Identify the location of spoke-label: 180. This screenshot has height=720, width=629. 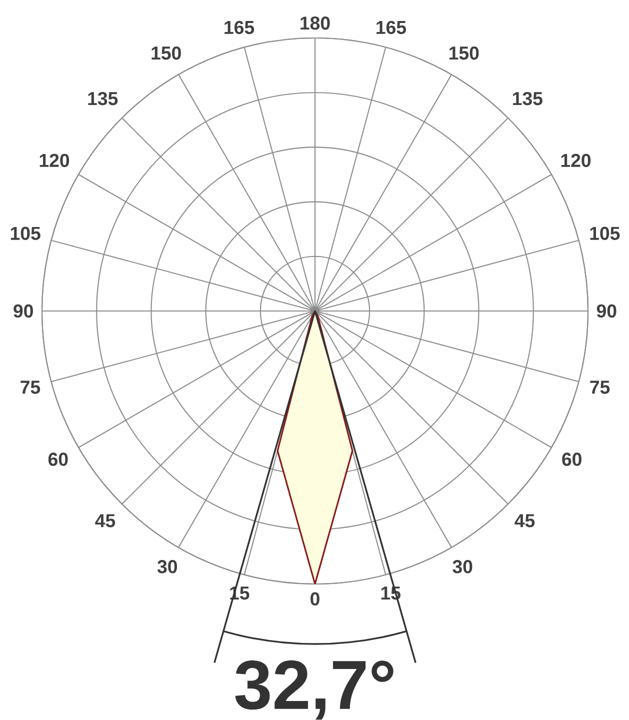
(315, 23).